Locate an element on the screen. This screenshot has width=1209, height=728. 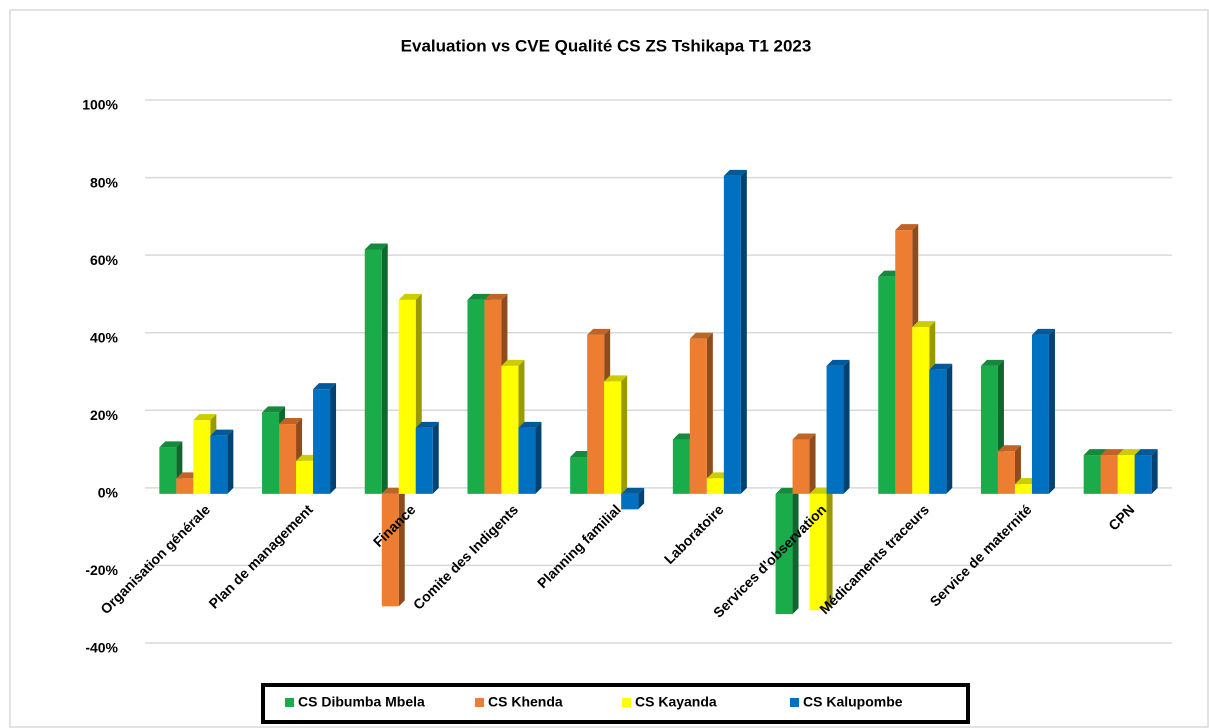
legend-label: CS Kayanda is located at coordinates (676, 702).